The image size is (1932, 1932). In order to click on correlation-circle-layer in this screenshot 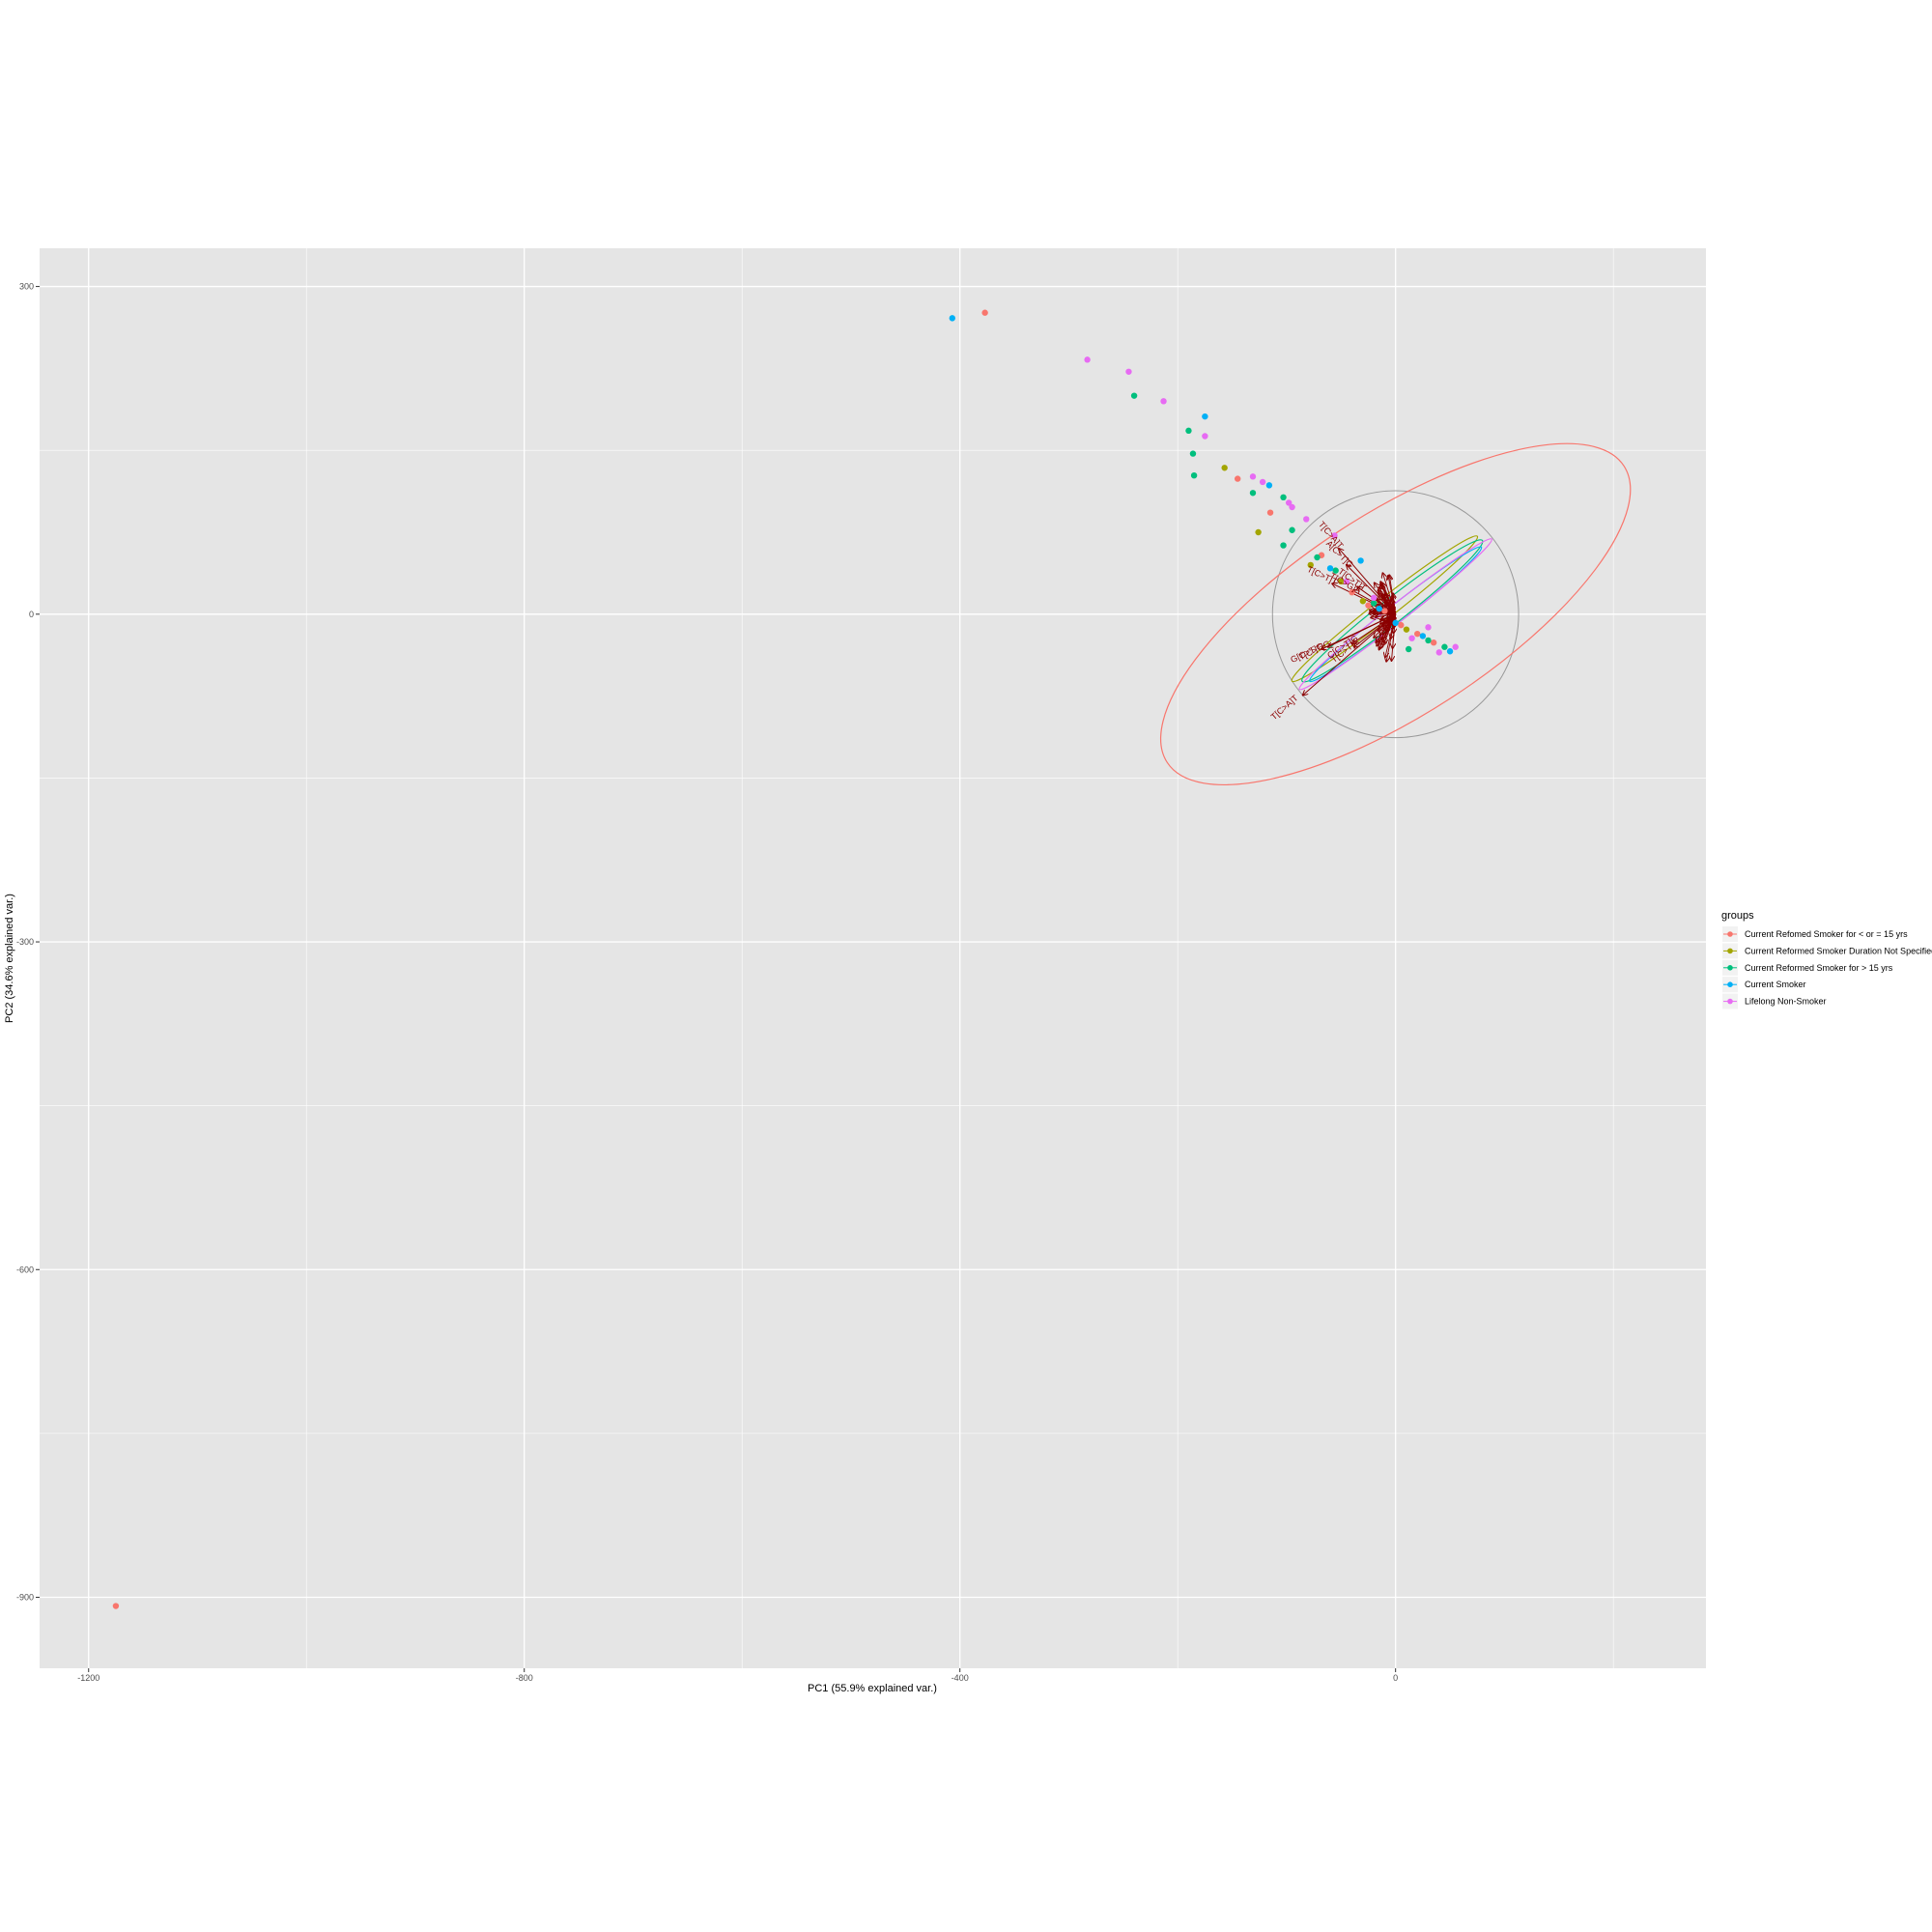, I will do `click(1395, 614)`.